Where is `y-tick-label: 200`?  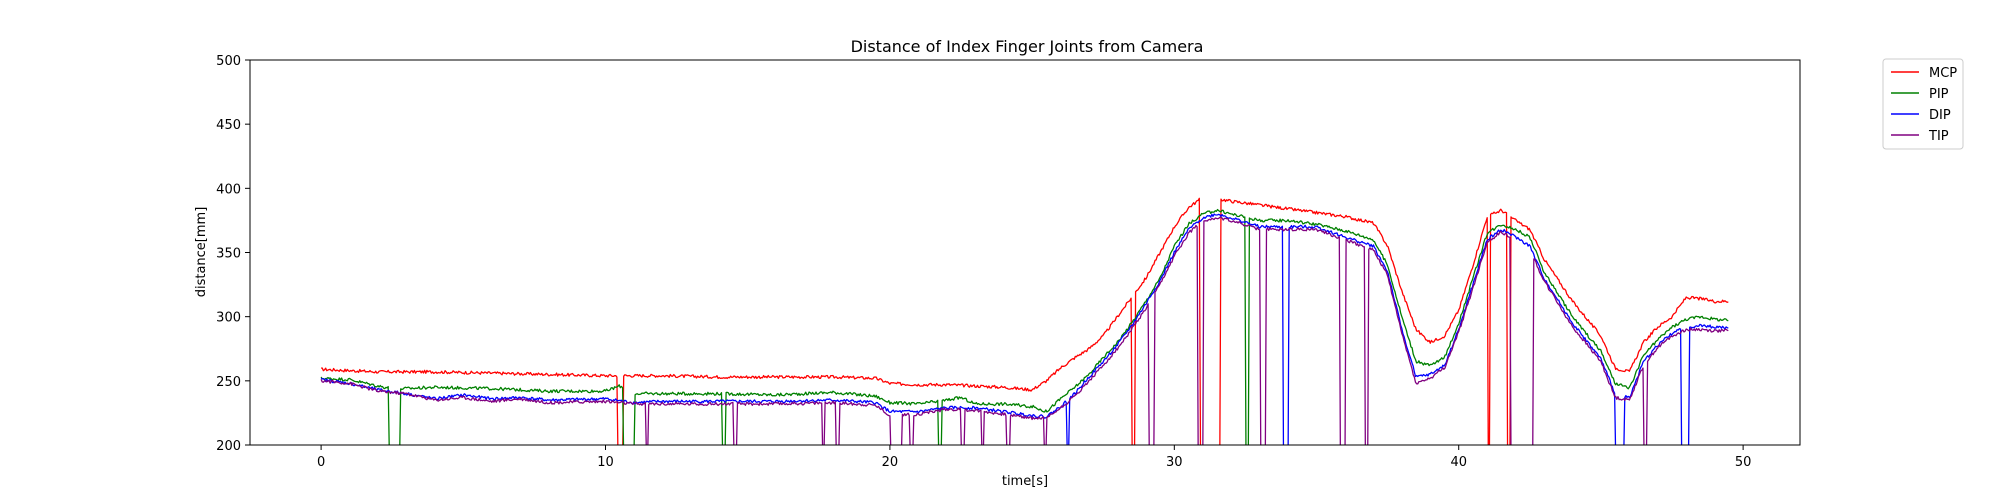 y-tick-label: 200 is located at coordinates (228, 446).